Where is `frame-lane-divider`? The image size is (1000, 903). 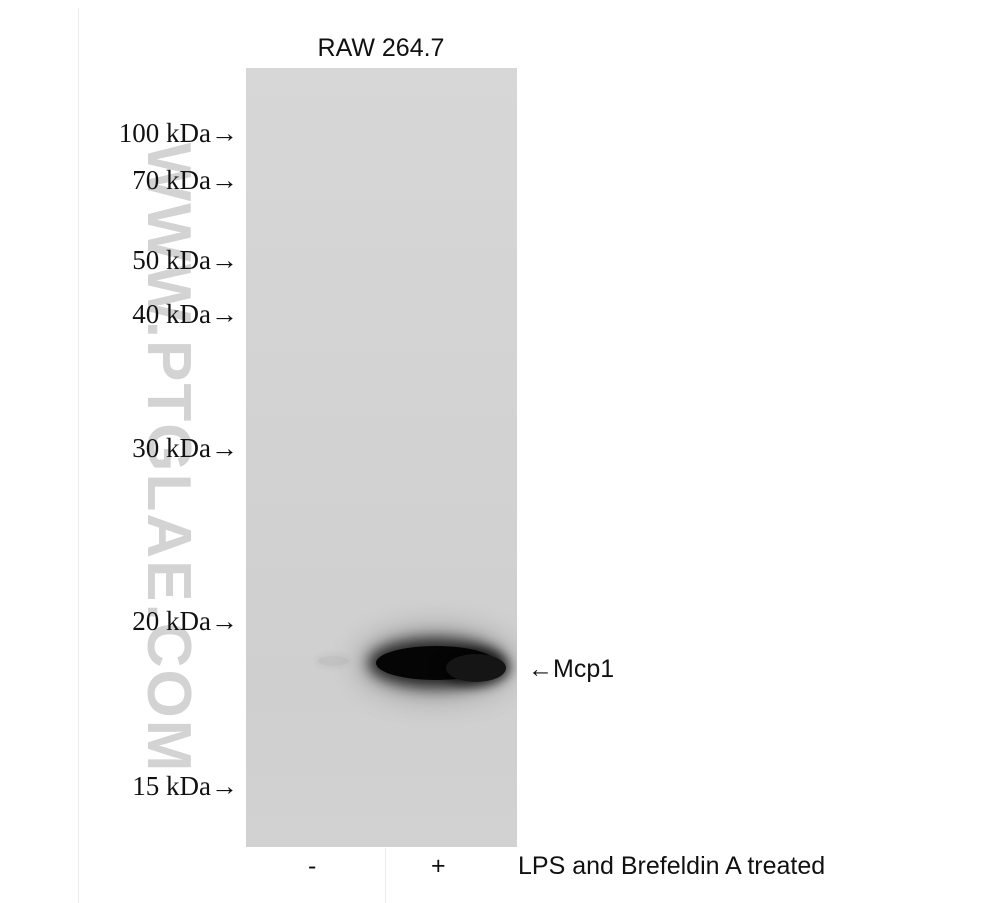 frame-lane-divider is located at coordinates (385, 875).